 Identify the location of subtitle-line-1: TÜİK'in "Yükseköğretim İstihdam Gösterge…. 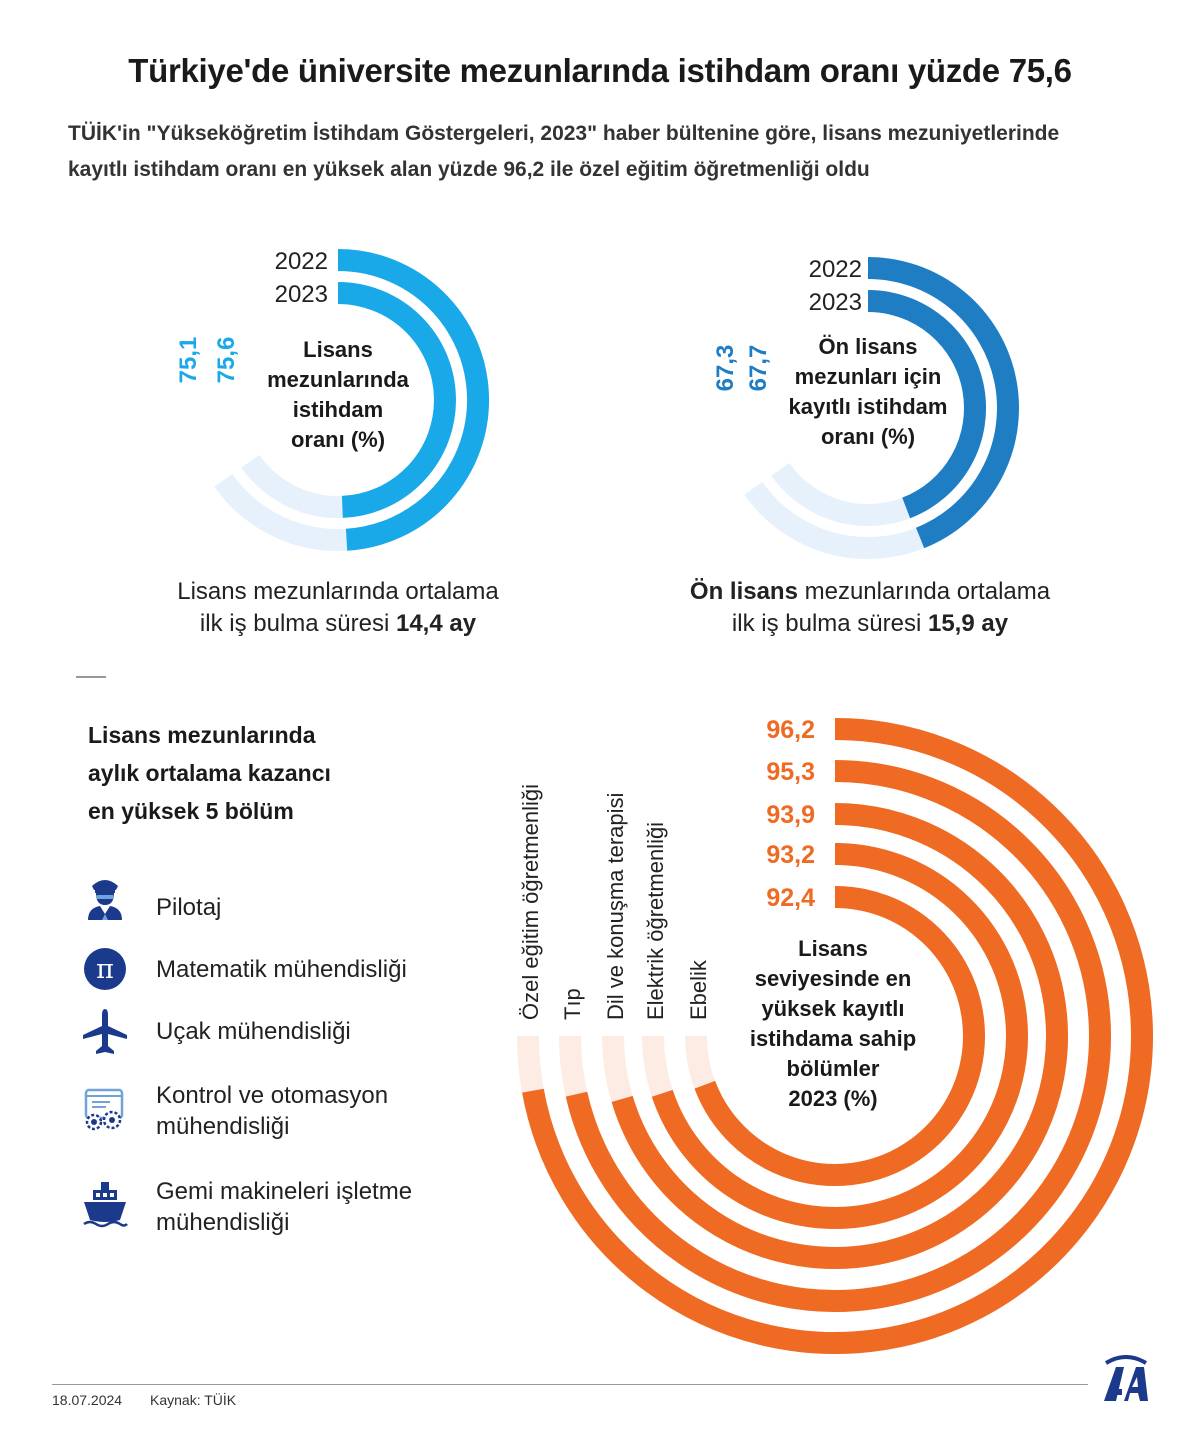
(564, 133).